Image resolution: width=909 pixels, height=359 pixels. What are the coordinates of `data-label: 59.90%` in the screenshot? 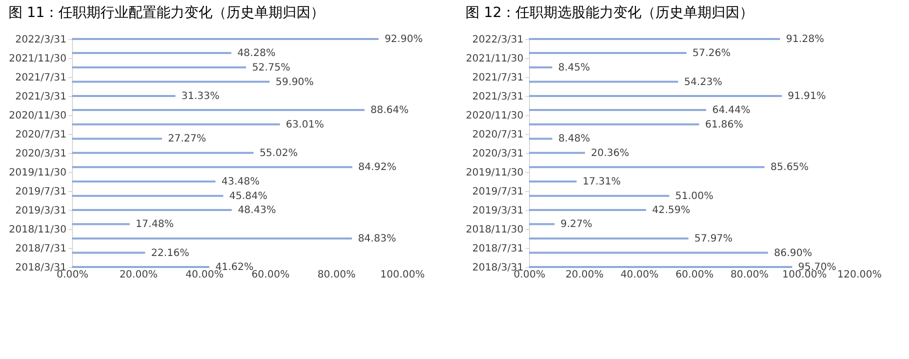 It's located at (295, 82).